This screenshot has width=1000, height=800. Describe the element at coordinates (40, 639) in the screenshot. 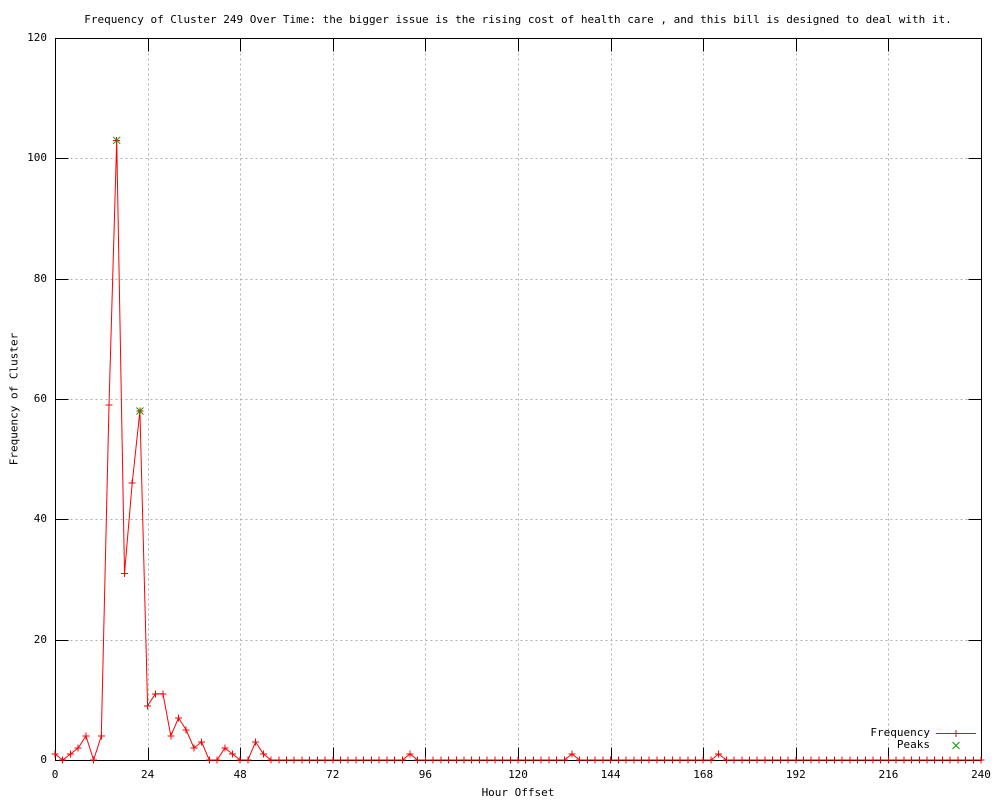

I see `y-tick-label: 20` at that location.